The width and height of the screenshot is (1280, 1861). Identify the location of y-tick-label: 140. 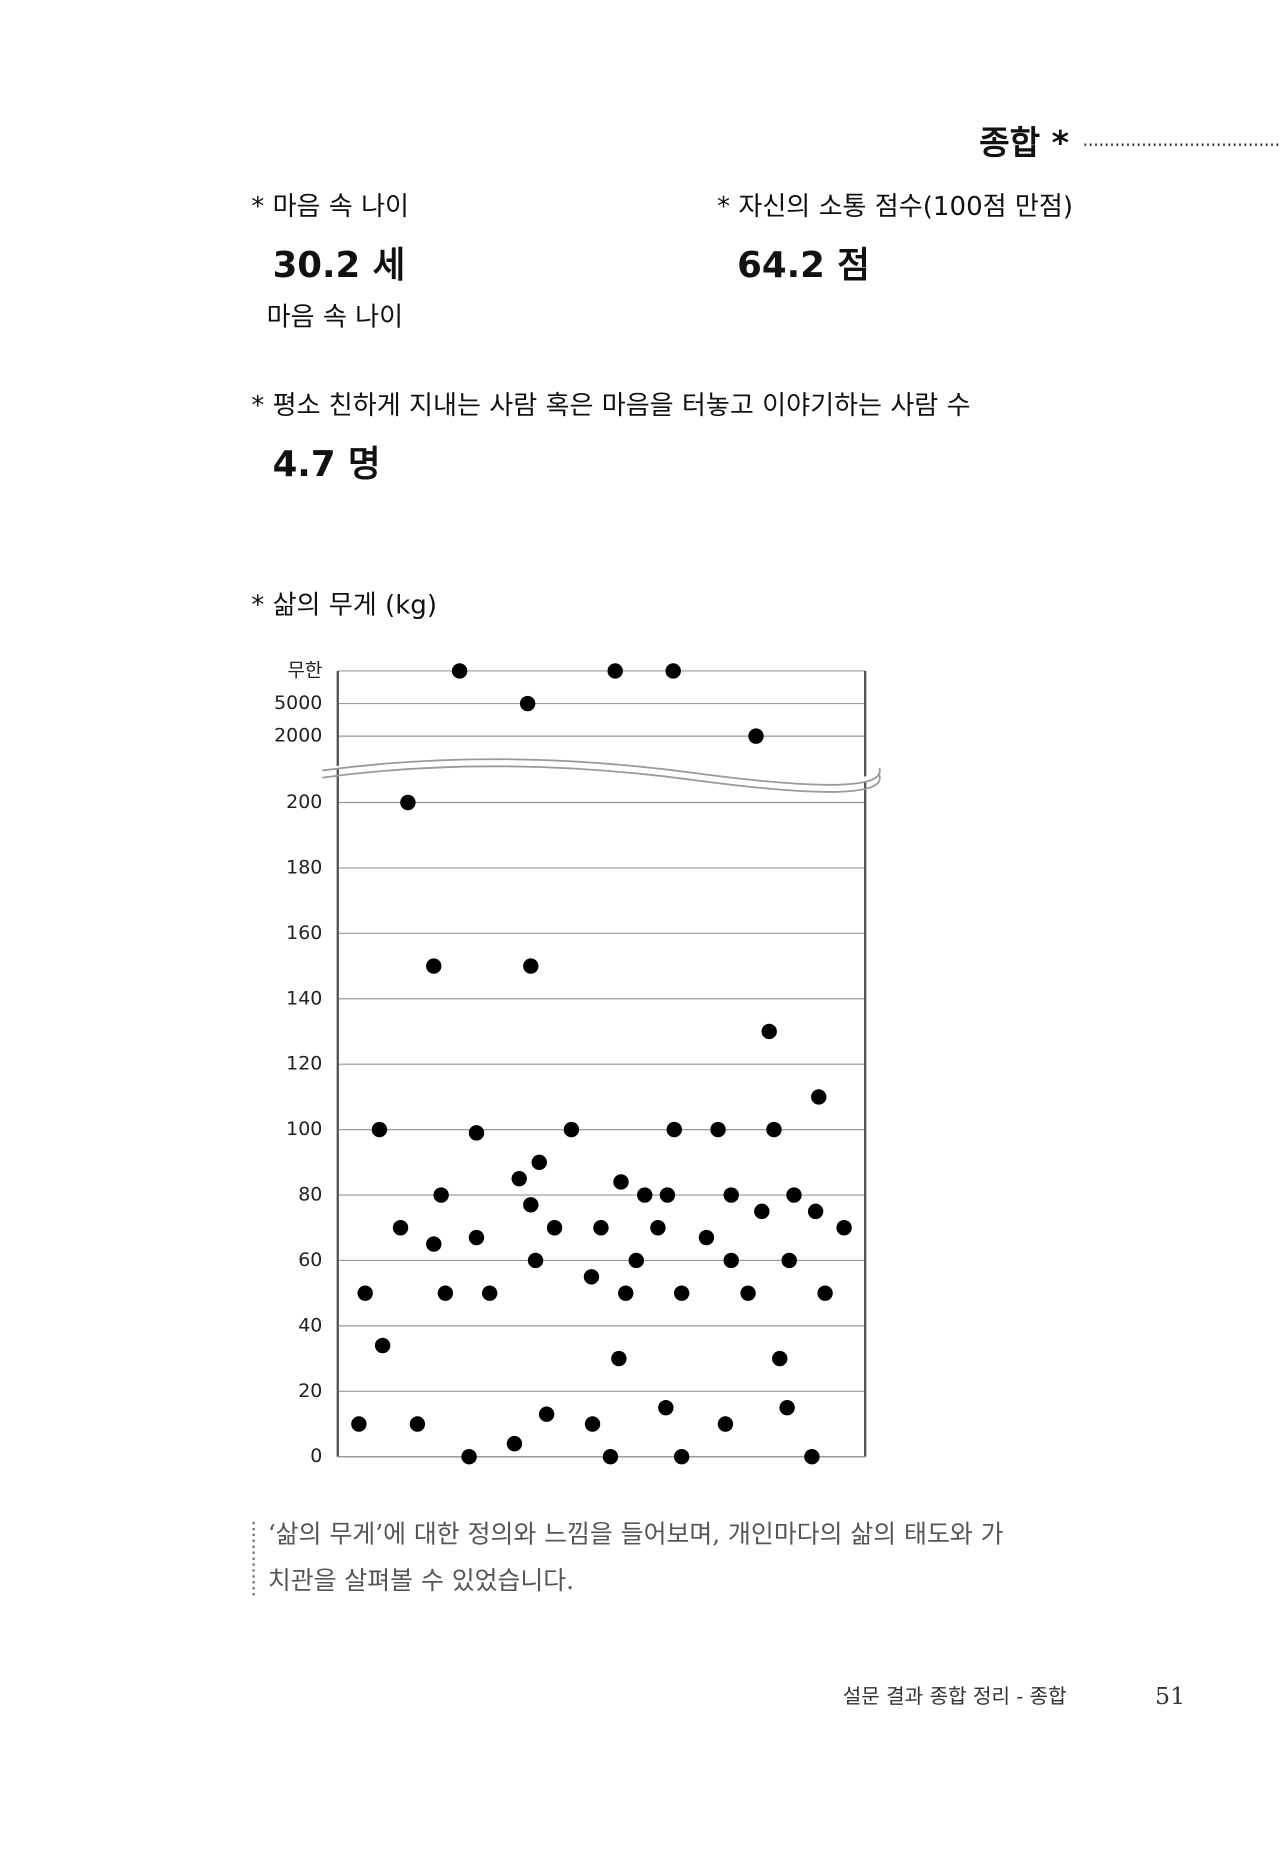
(304, 998).